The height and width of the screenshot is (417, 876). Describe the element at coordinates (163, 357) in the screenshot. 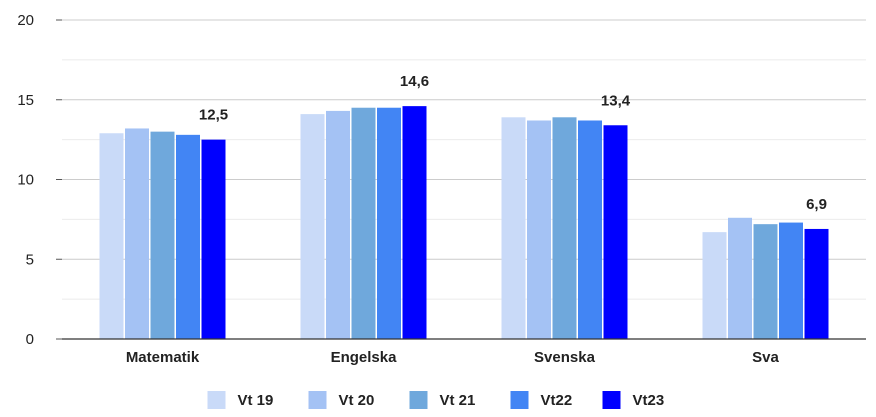

I see `x-tick-label: Matematik` at that location.